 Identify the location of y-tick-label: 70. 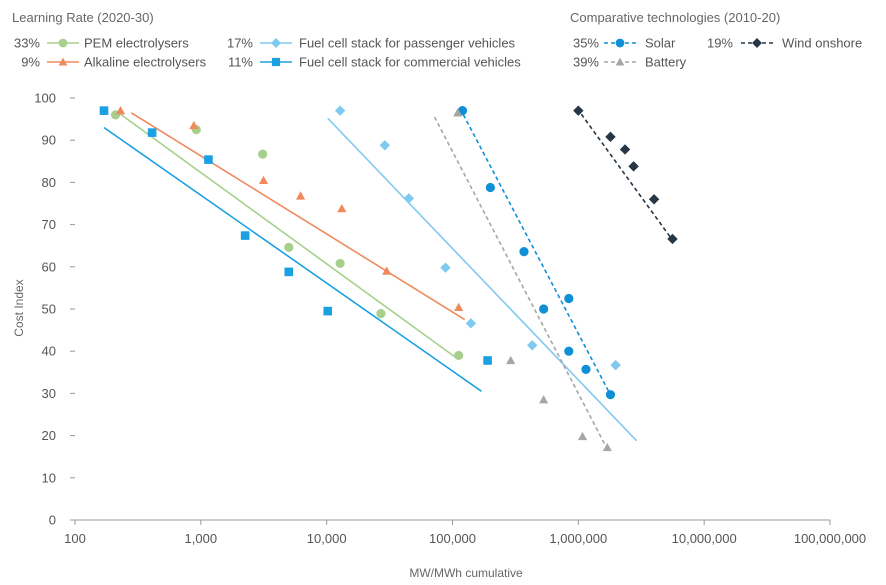
(49, 224).